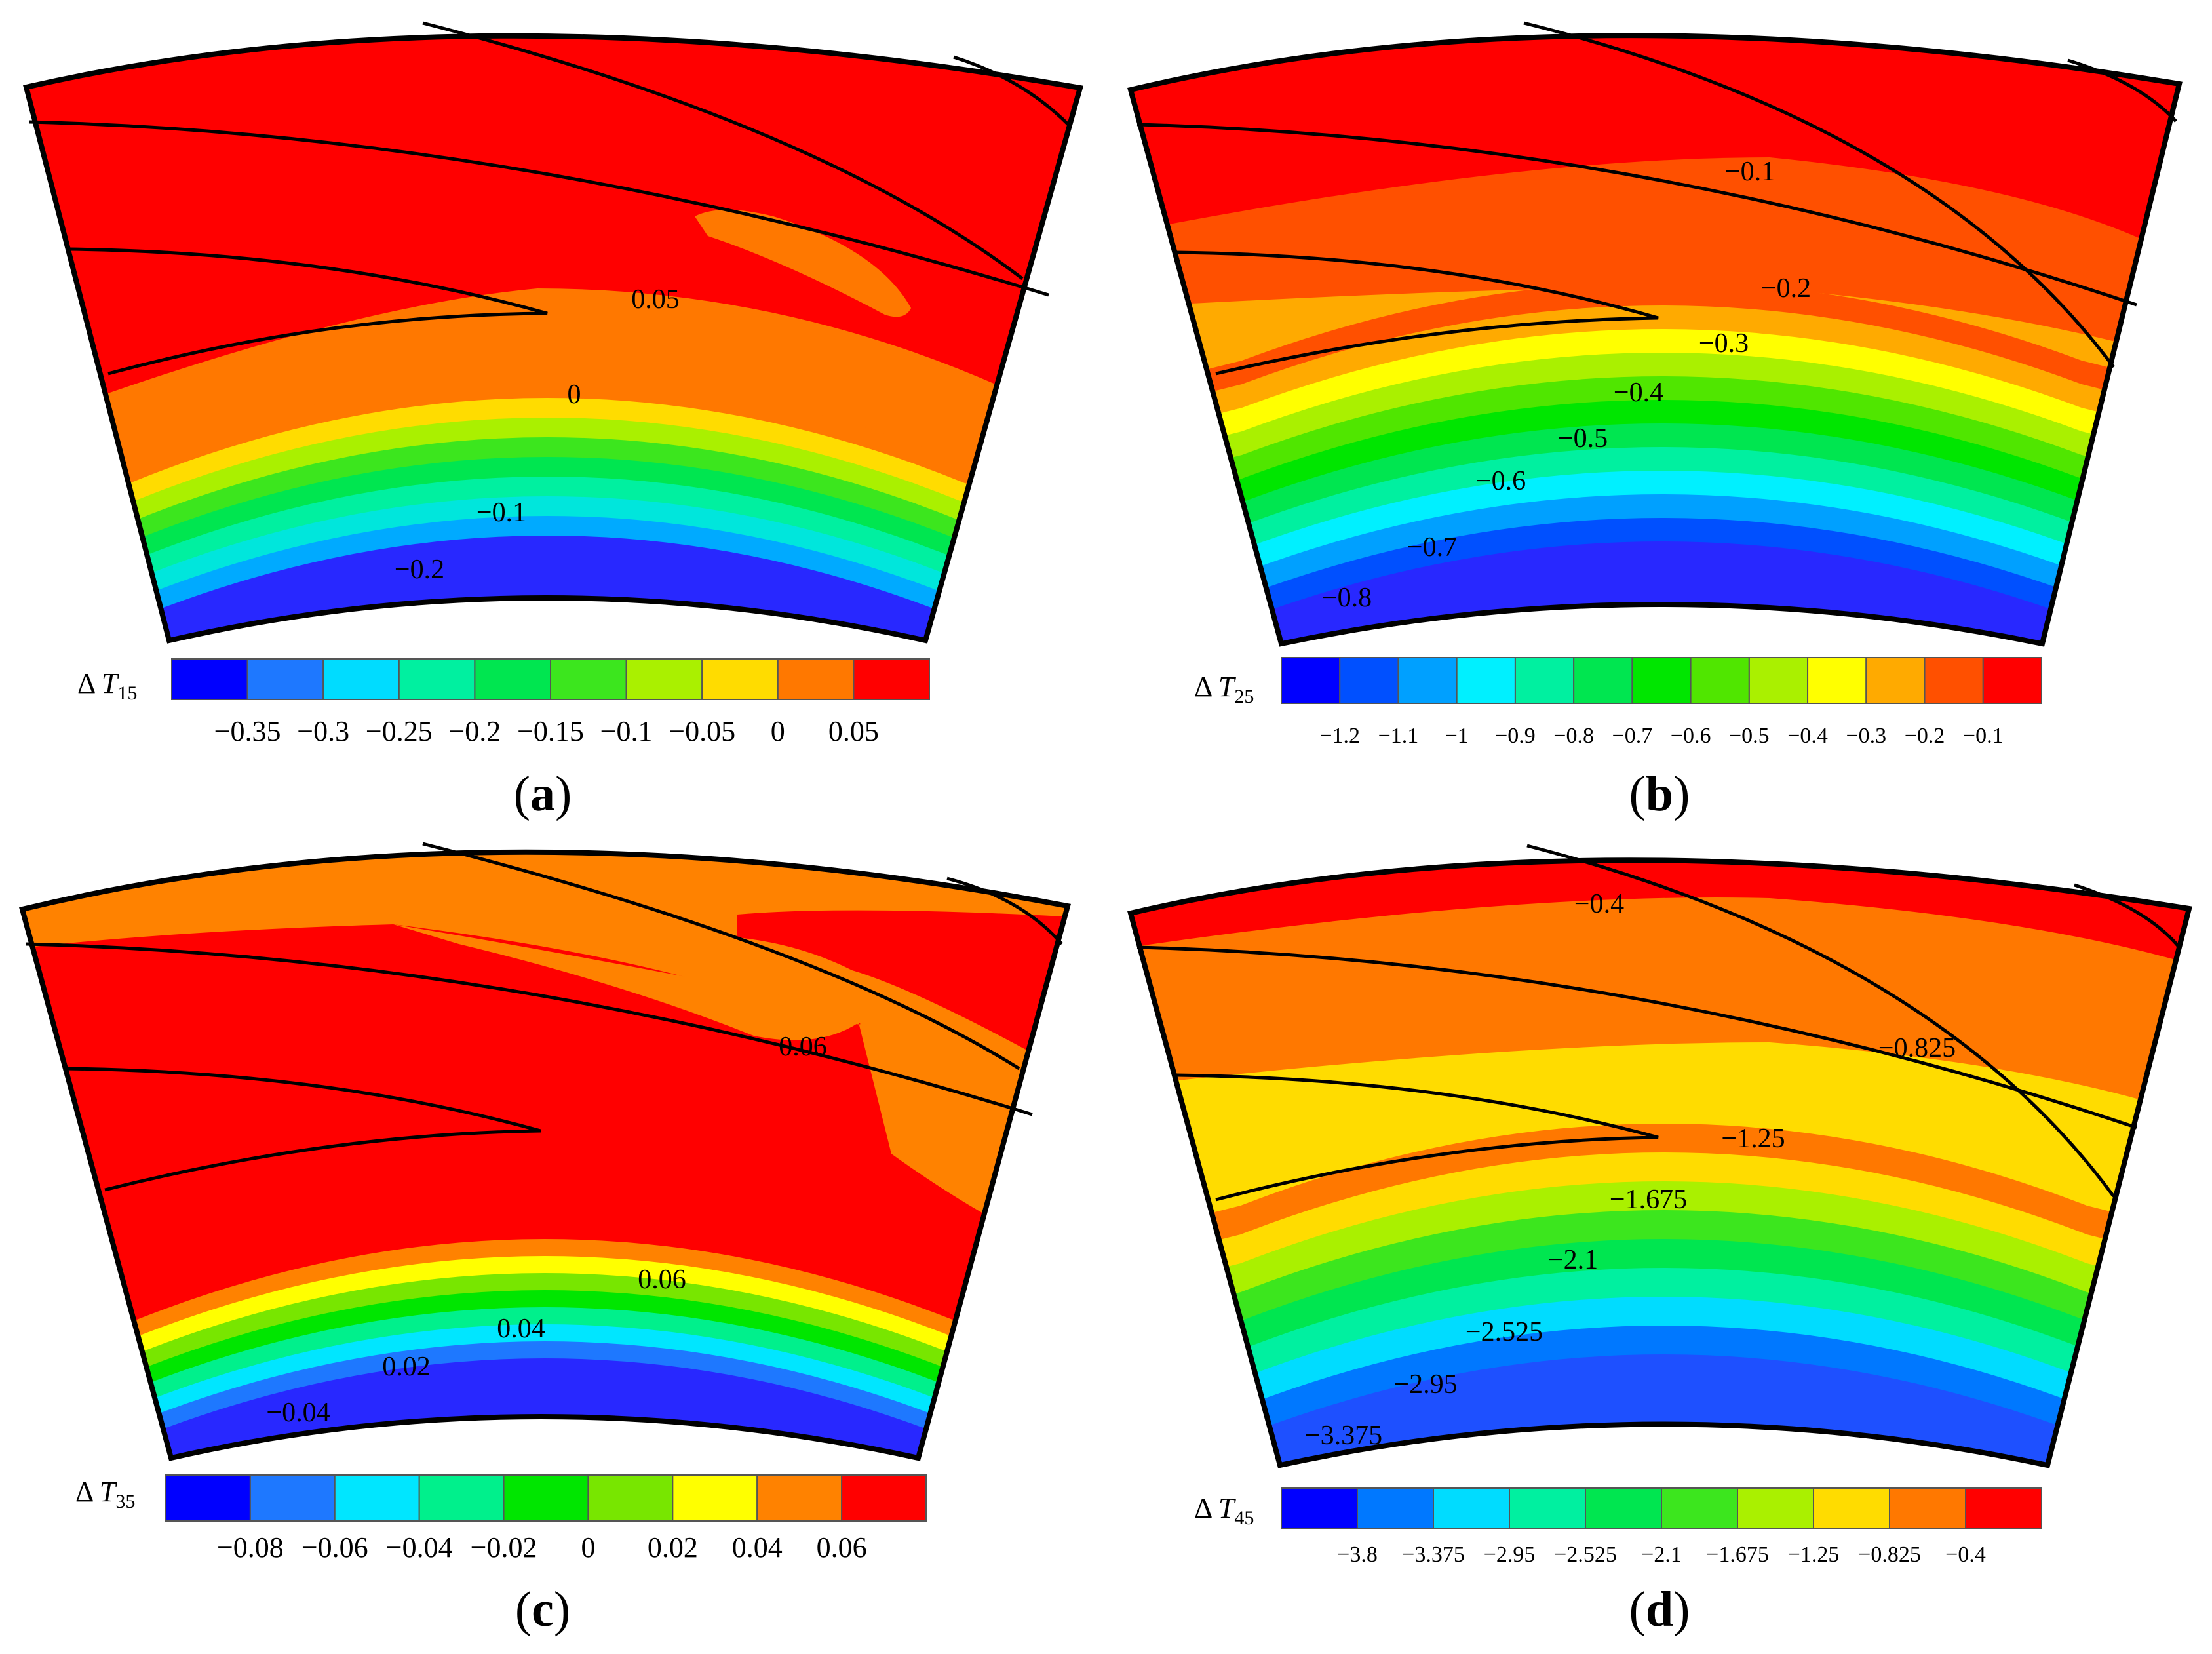 The image size is (2212, 1654). Describe the element at coordinates (407, 1367) in the screenshot. I see `contour-label: 0.02` at that location.